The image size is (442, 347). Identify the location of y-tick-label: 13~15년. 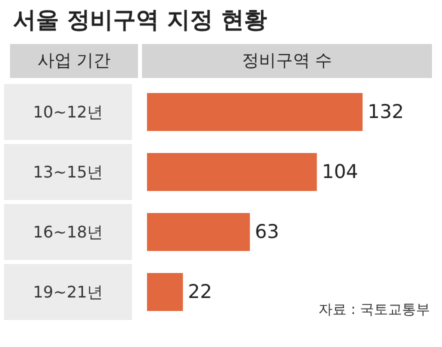
(68, 172).